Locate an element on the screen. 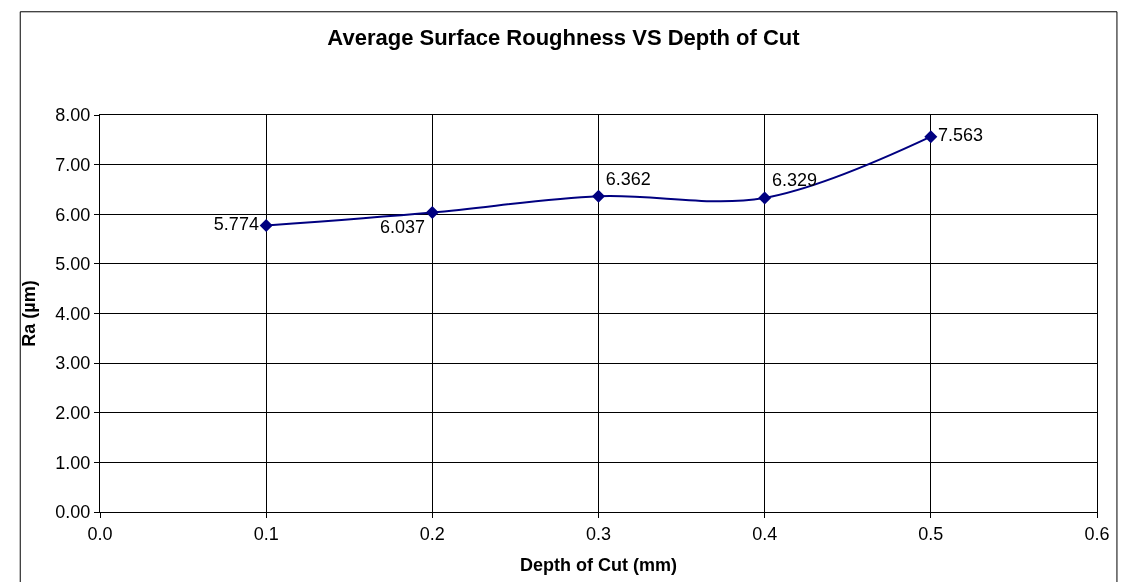  data-label: 6.037 is located at coordinates (403, 227).